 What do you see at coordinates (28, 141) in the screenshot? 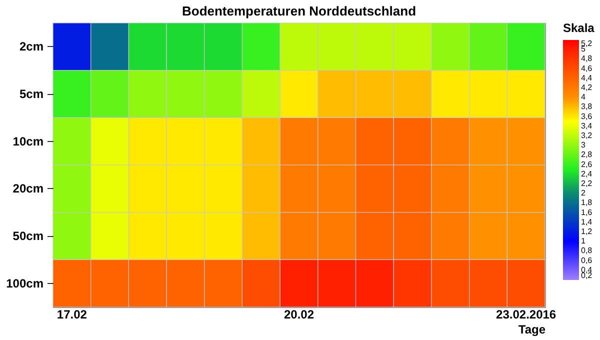
I see `y-tick-label: 10cm` at bounding box center [28, 141].